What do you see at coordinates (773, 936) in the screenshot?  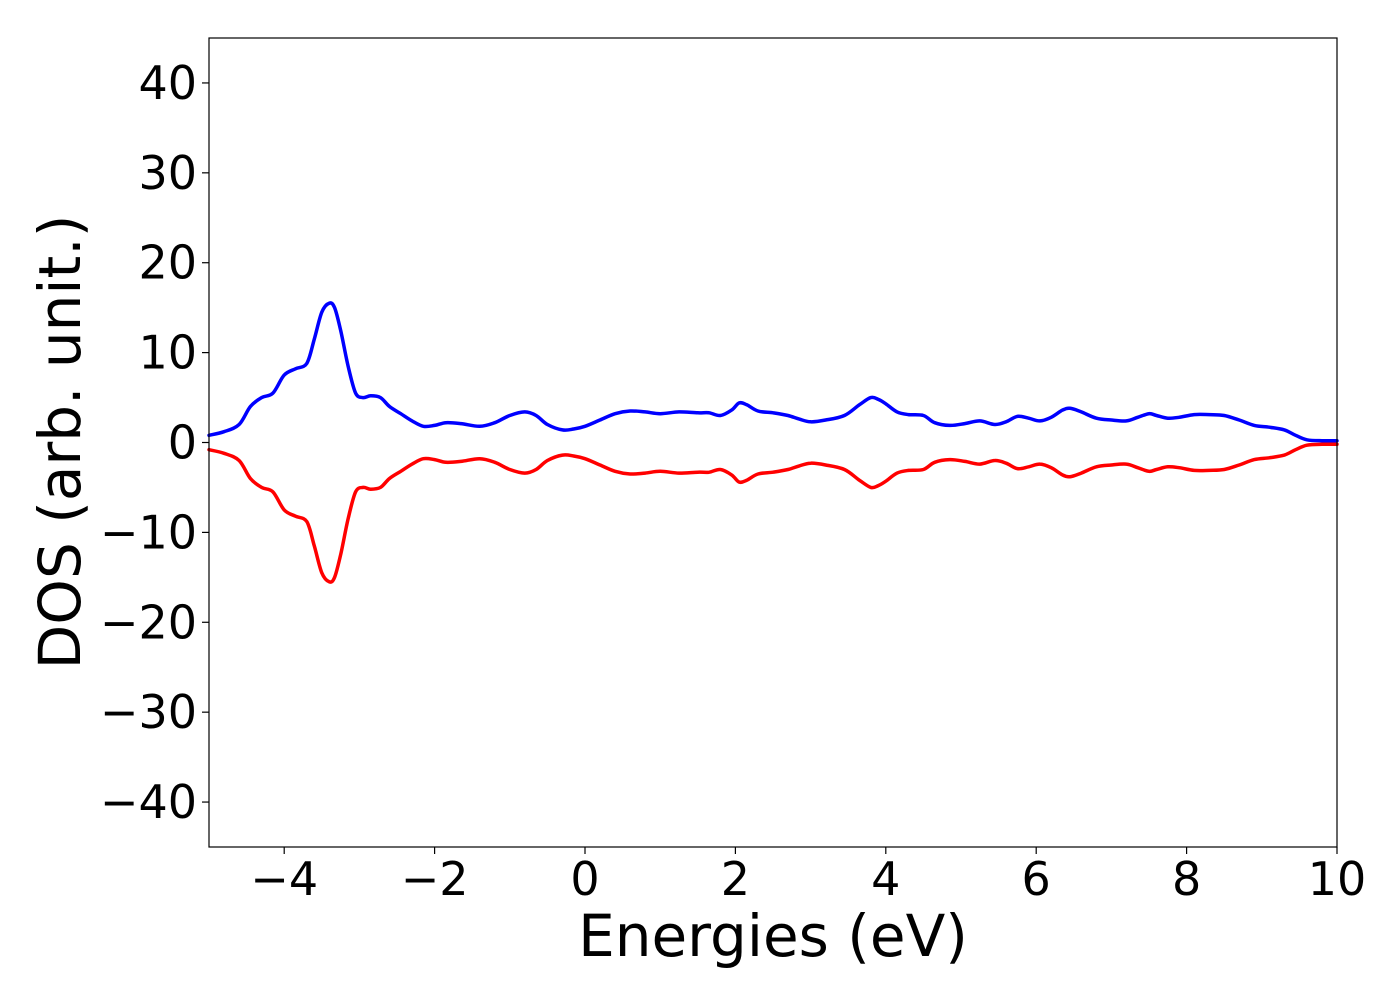 I see `x-axis-label: Energies (eV)` at bounding box center [773, 936].